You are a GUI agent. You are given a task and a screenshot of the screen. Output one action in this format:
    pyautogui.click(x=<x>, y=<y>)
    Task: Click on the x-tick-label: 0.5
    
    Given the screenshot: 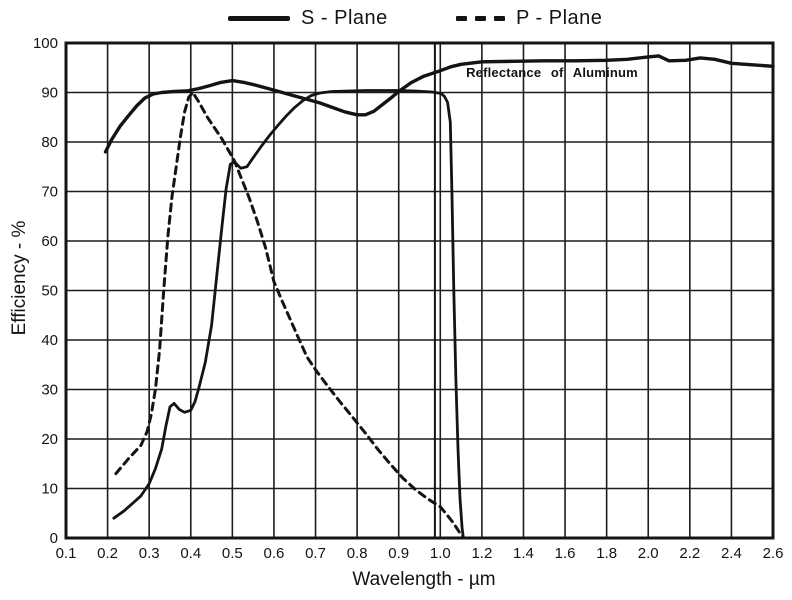 What is the action you would take?
    pyautogui.click(x=232, y=553)
    